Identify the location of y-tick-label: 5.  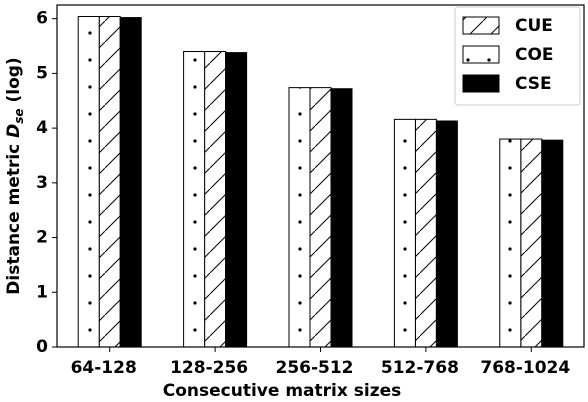
(42, 73).